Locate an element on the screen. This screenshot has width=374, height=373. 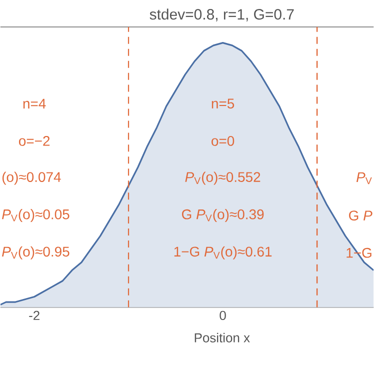
x-tick-label: 0 is located at coordinates (223, 315).